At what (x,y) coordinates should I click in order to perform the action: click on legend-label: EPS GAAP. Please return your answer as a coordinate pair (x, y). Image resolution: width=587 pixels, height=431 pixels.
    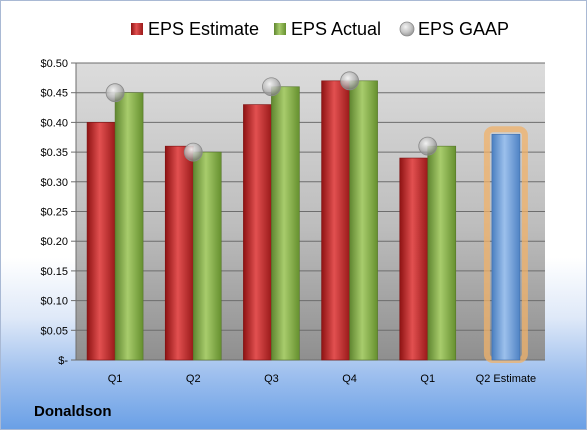
    Looking at the image, I should click on (463, 29).